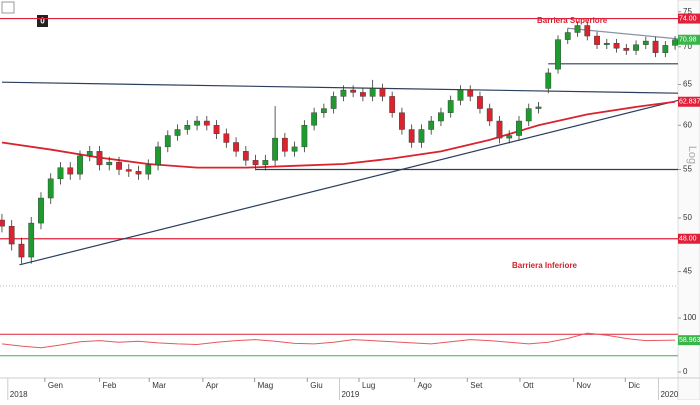 The height and width of the screenshot is (405, 700). I want to click on y-tick-label: 60, so click(687, 124).